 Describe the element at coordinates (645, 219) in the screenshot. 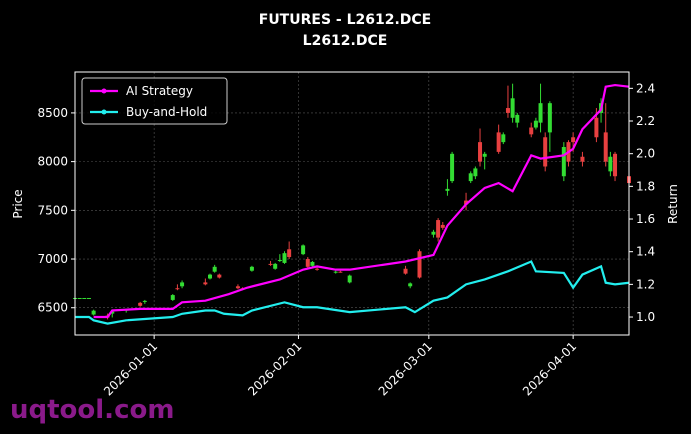

I see `y2-tick-label: 1.6` at that location.